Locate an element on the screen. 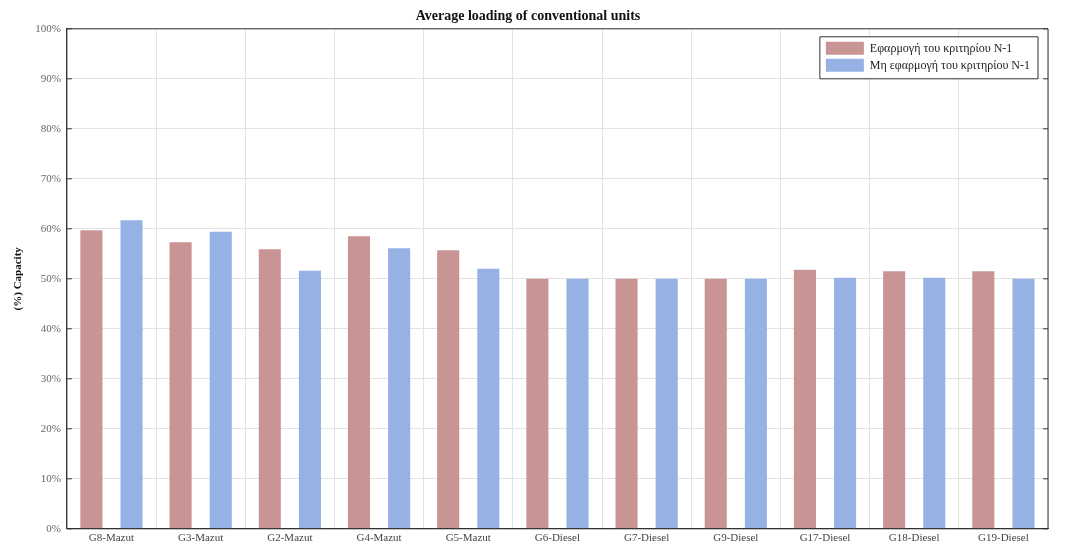  legend-label: Μη εφαρμογή του κριτηρίου N-1 is located at coordinates (950, 64).